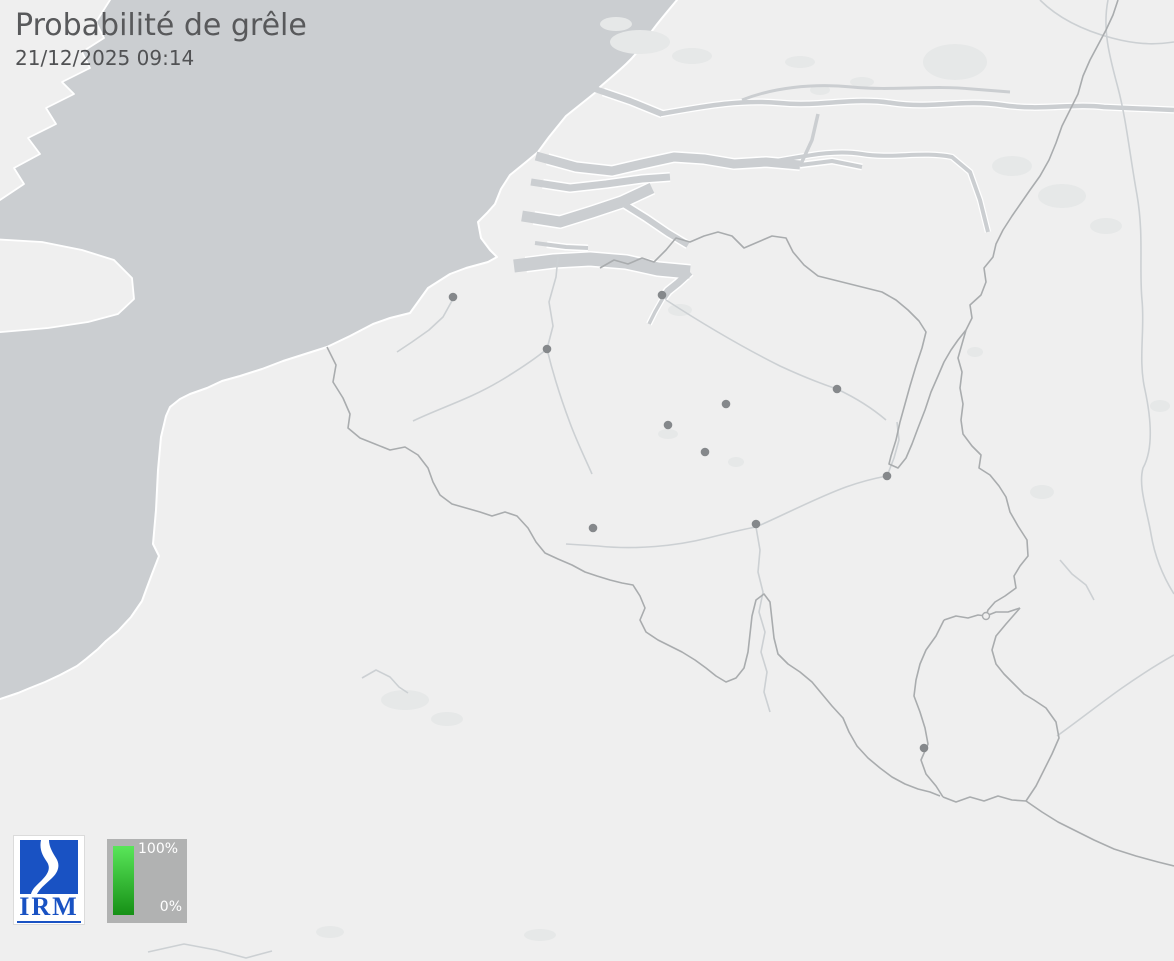 The height and width of the screenshot is (961, 1174). I want to click on moselle-river, so click(1115, 695).